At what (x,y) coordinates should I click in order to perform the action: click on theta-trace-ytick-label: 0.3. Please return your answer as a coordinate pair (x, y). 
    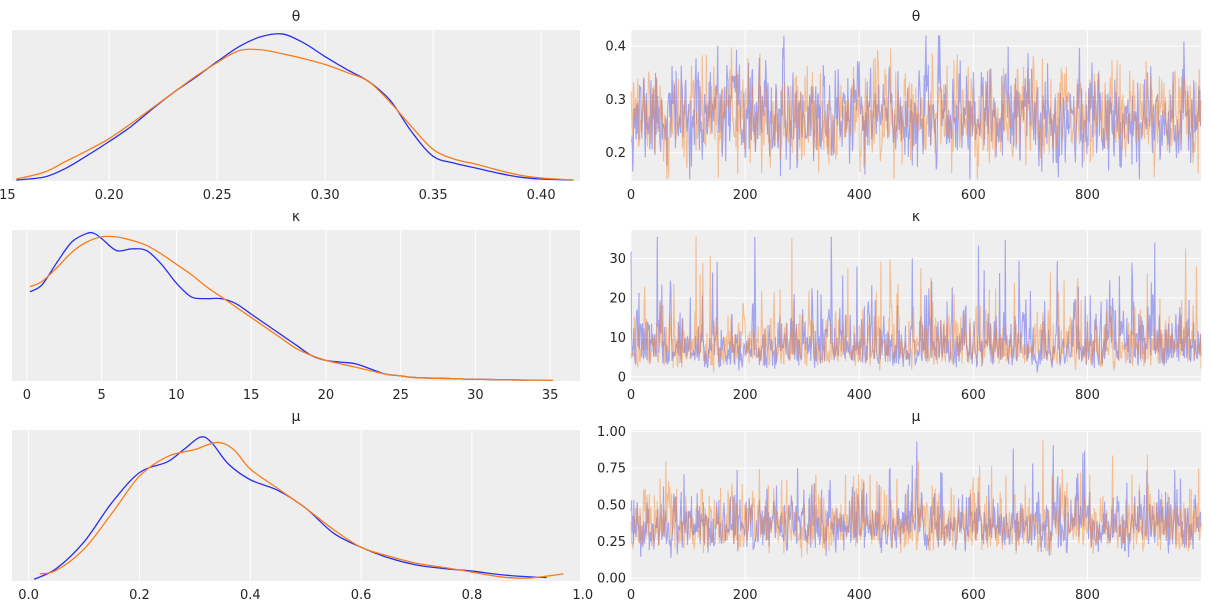
    Looking at the image, I should click on (615, 100).